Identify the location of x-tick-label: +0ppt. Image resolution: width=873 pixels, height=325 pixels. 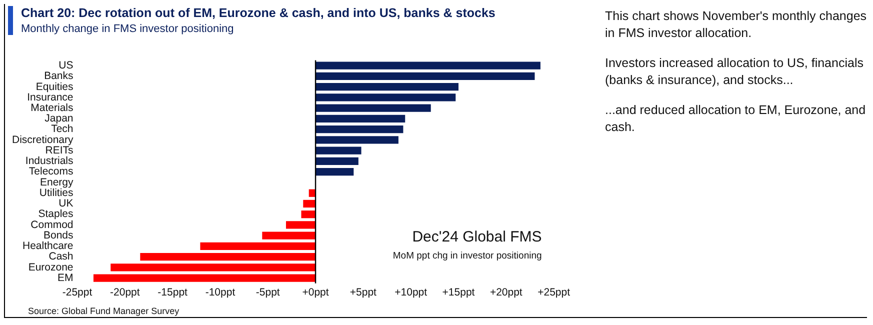
(315, 292).